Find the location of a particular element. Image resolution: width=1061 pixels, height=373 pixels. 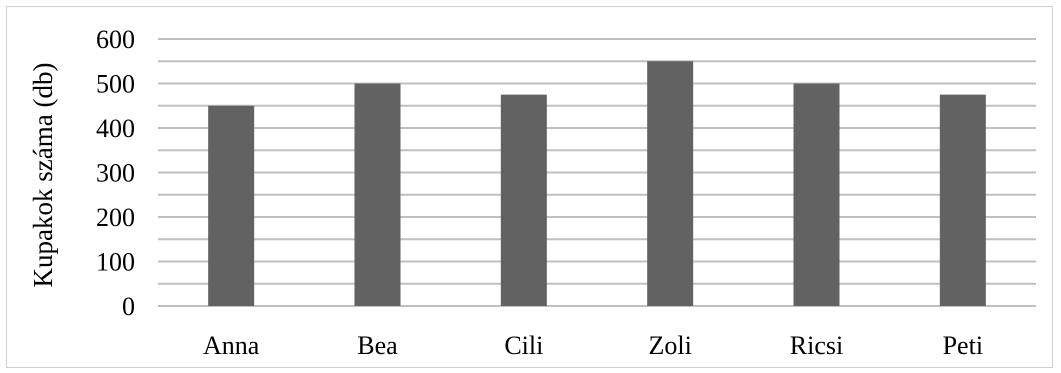

x-tick-label: Anna is located at coordinates (231, 345).